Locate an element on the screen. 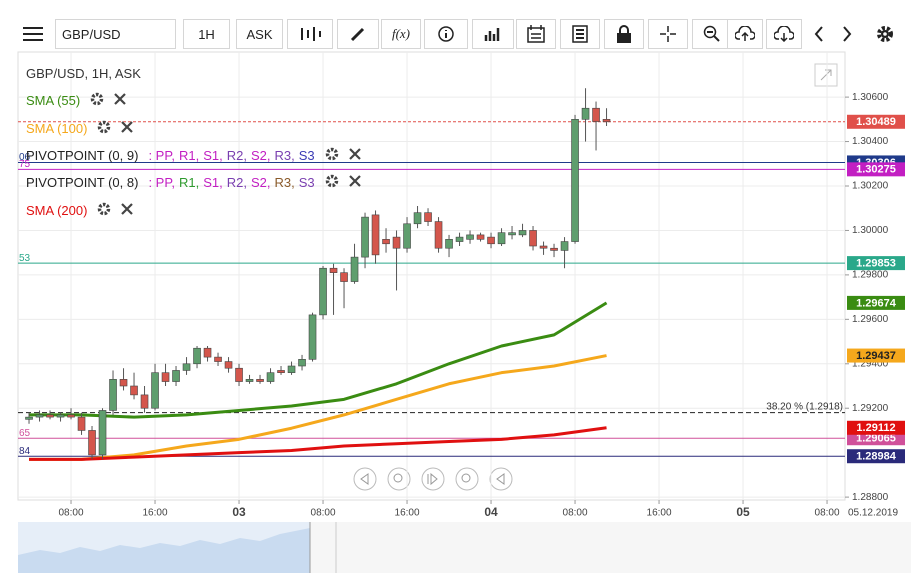  pivot-level: R2, is located at coordinates (236, 183).